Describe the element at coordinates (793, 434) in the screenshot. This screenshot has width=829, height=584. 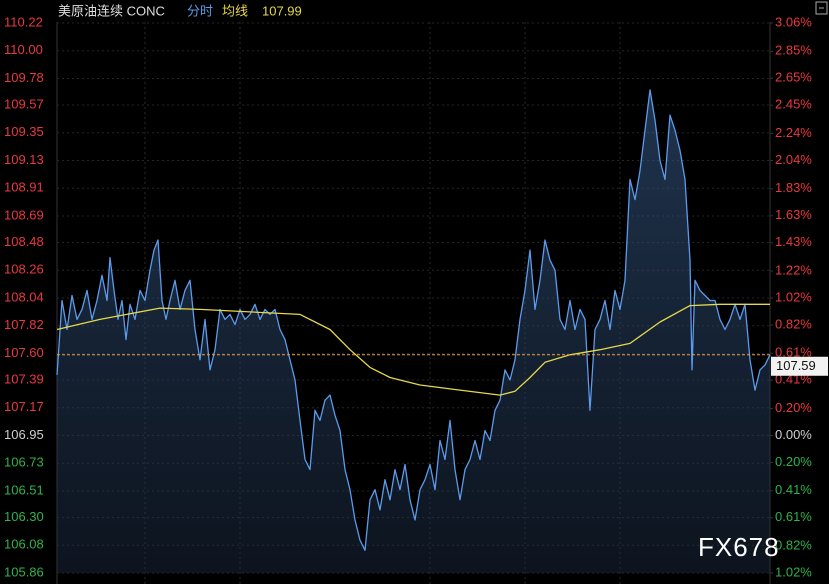
I see `y2-tick-label: 0.00%` at that location.